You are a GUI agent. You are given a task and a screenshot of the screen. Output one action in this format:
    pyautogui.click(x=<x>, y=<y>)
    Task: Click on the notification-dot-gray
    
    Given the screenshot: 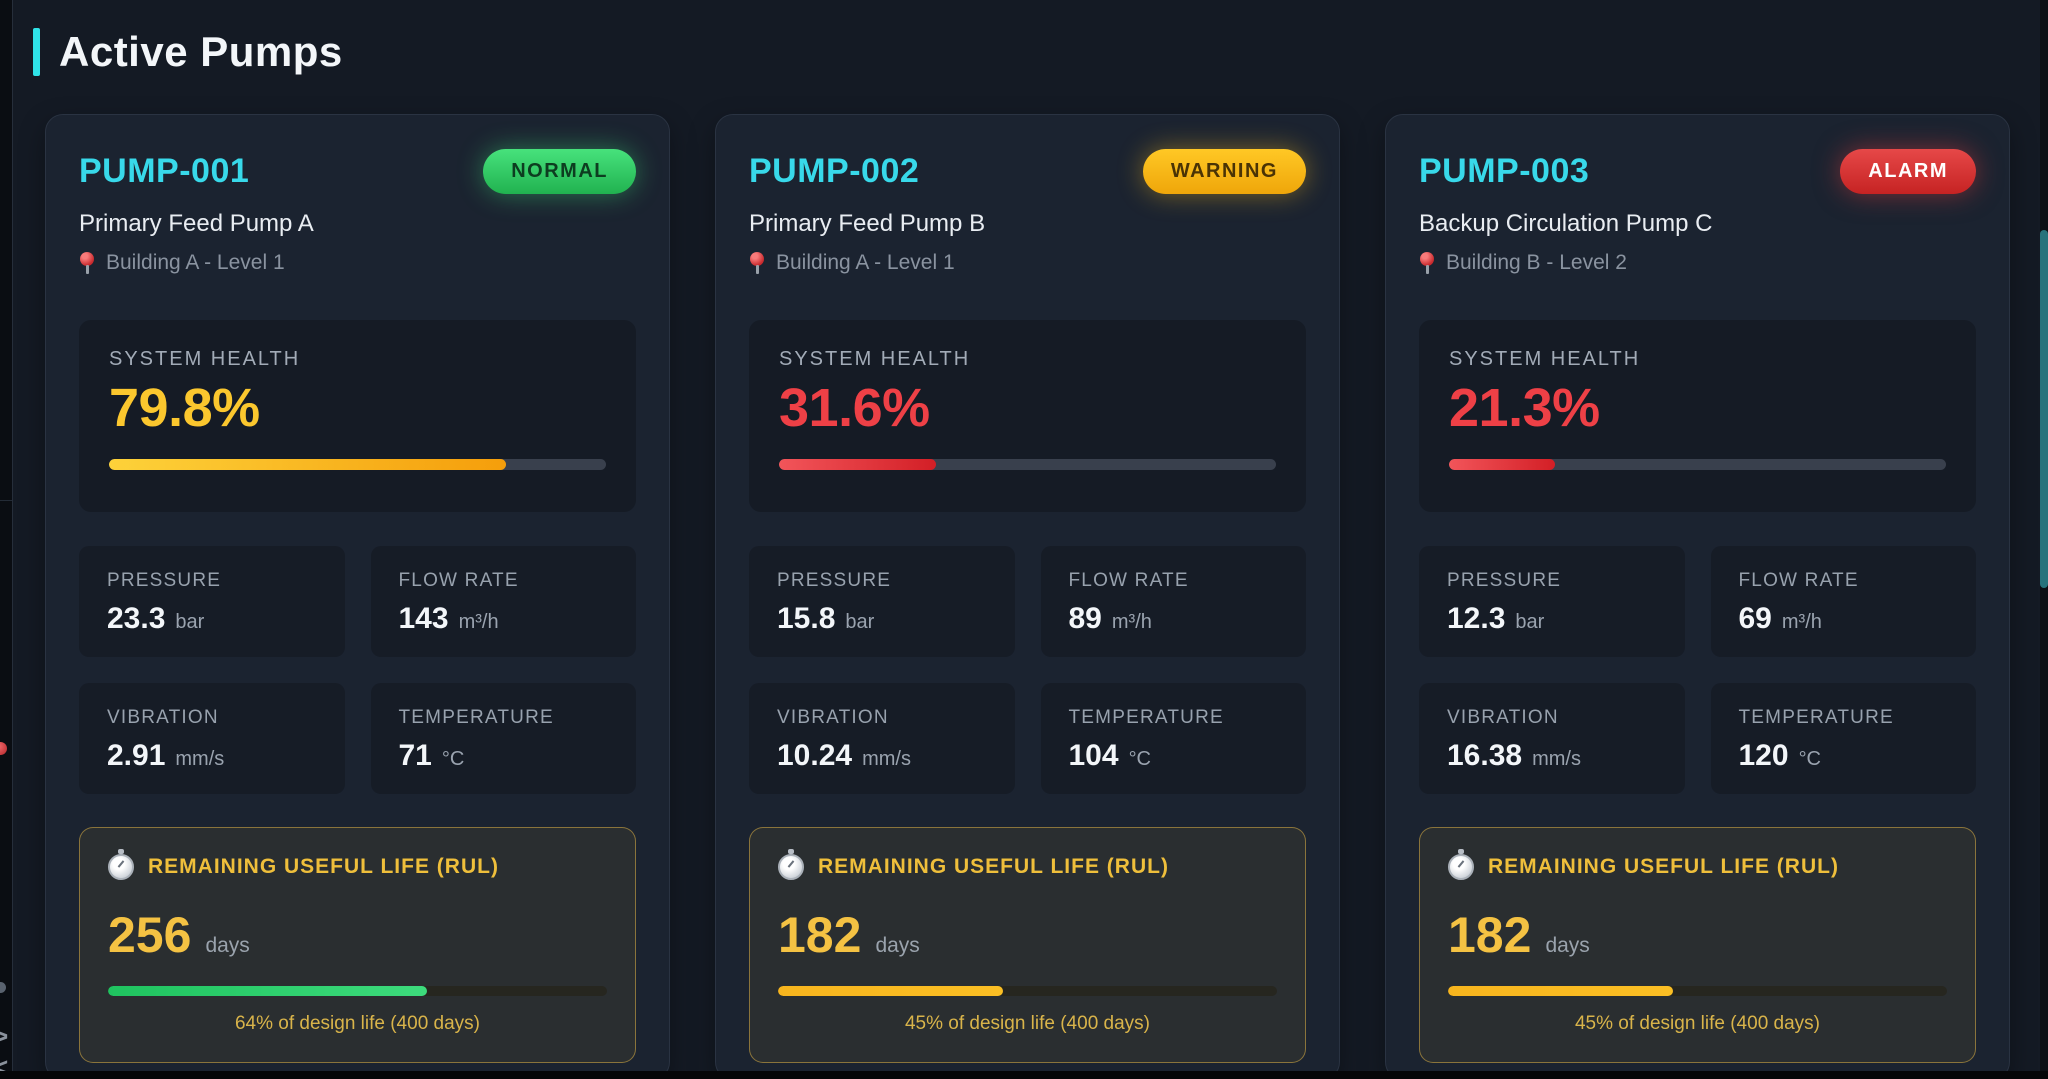 What is the action you would take?
    pyautogui.click(x=3, y=987)
    